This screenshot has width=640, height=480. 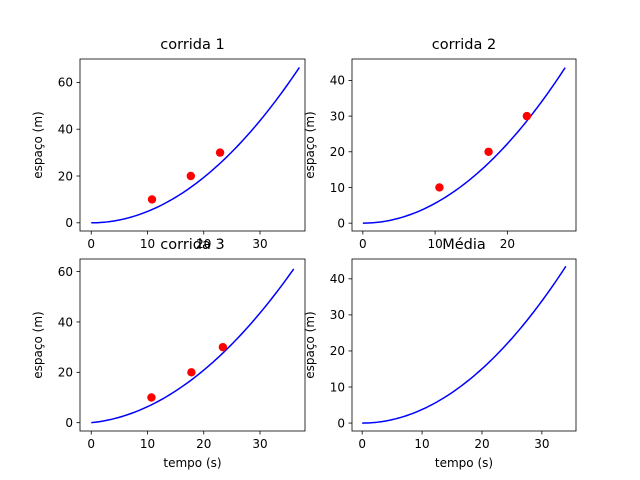 I want to click on subplot-title: corrida 1, so click(x=192, y=45).